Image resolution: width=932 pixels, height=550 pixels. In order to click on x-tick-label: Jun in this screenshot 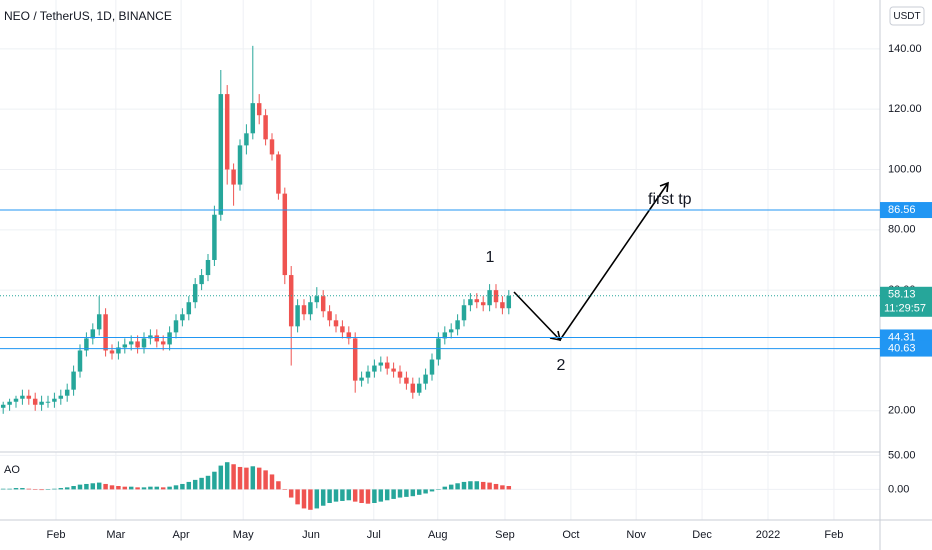, I will do `click(311, 535)`.